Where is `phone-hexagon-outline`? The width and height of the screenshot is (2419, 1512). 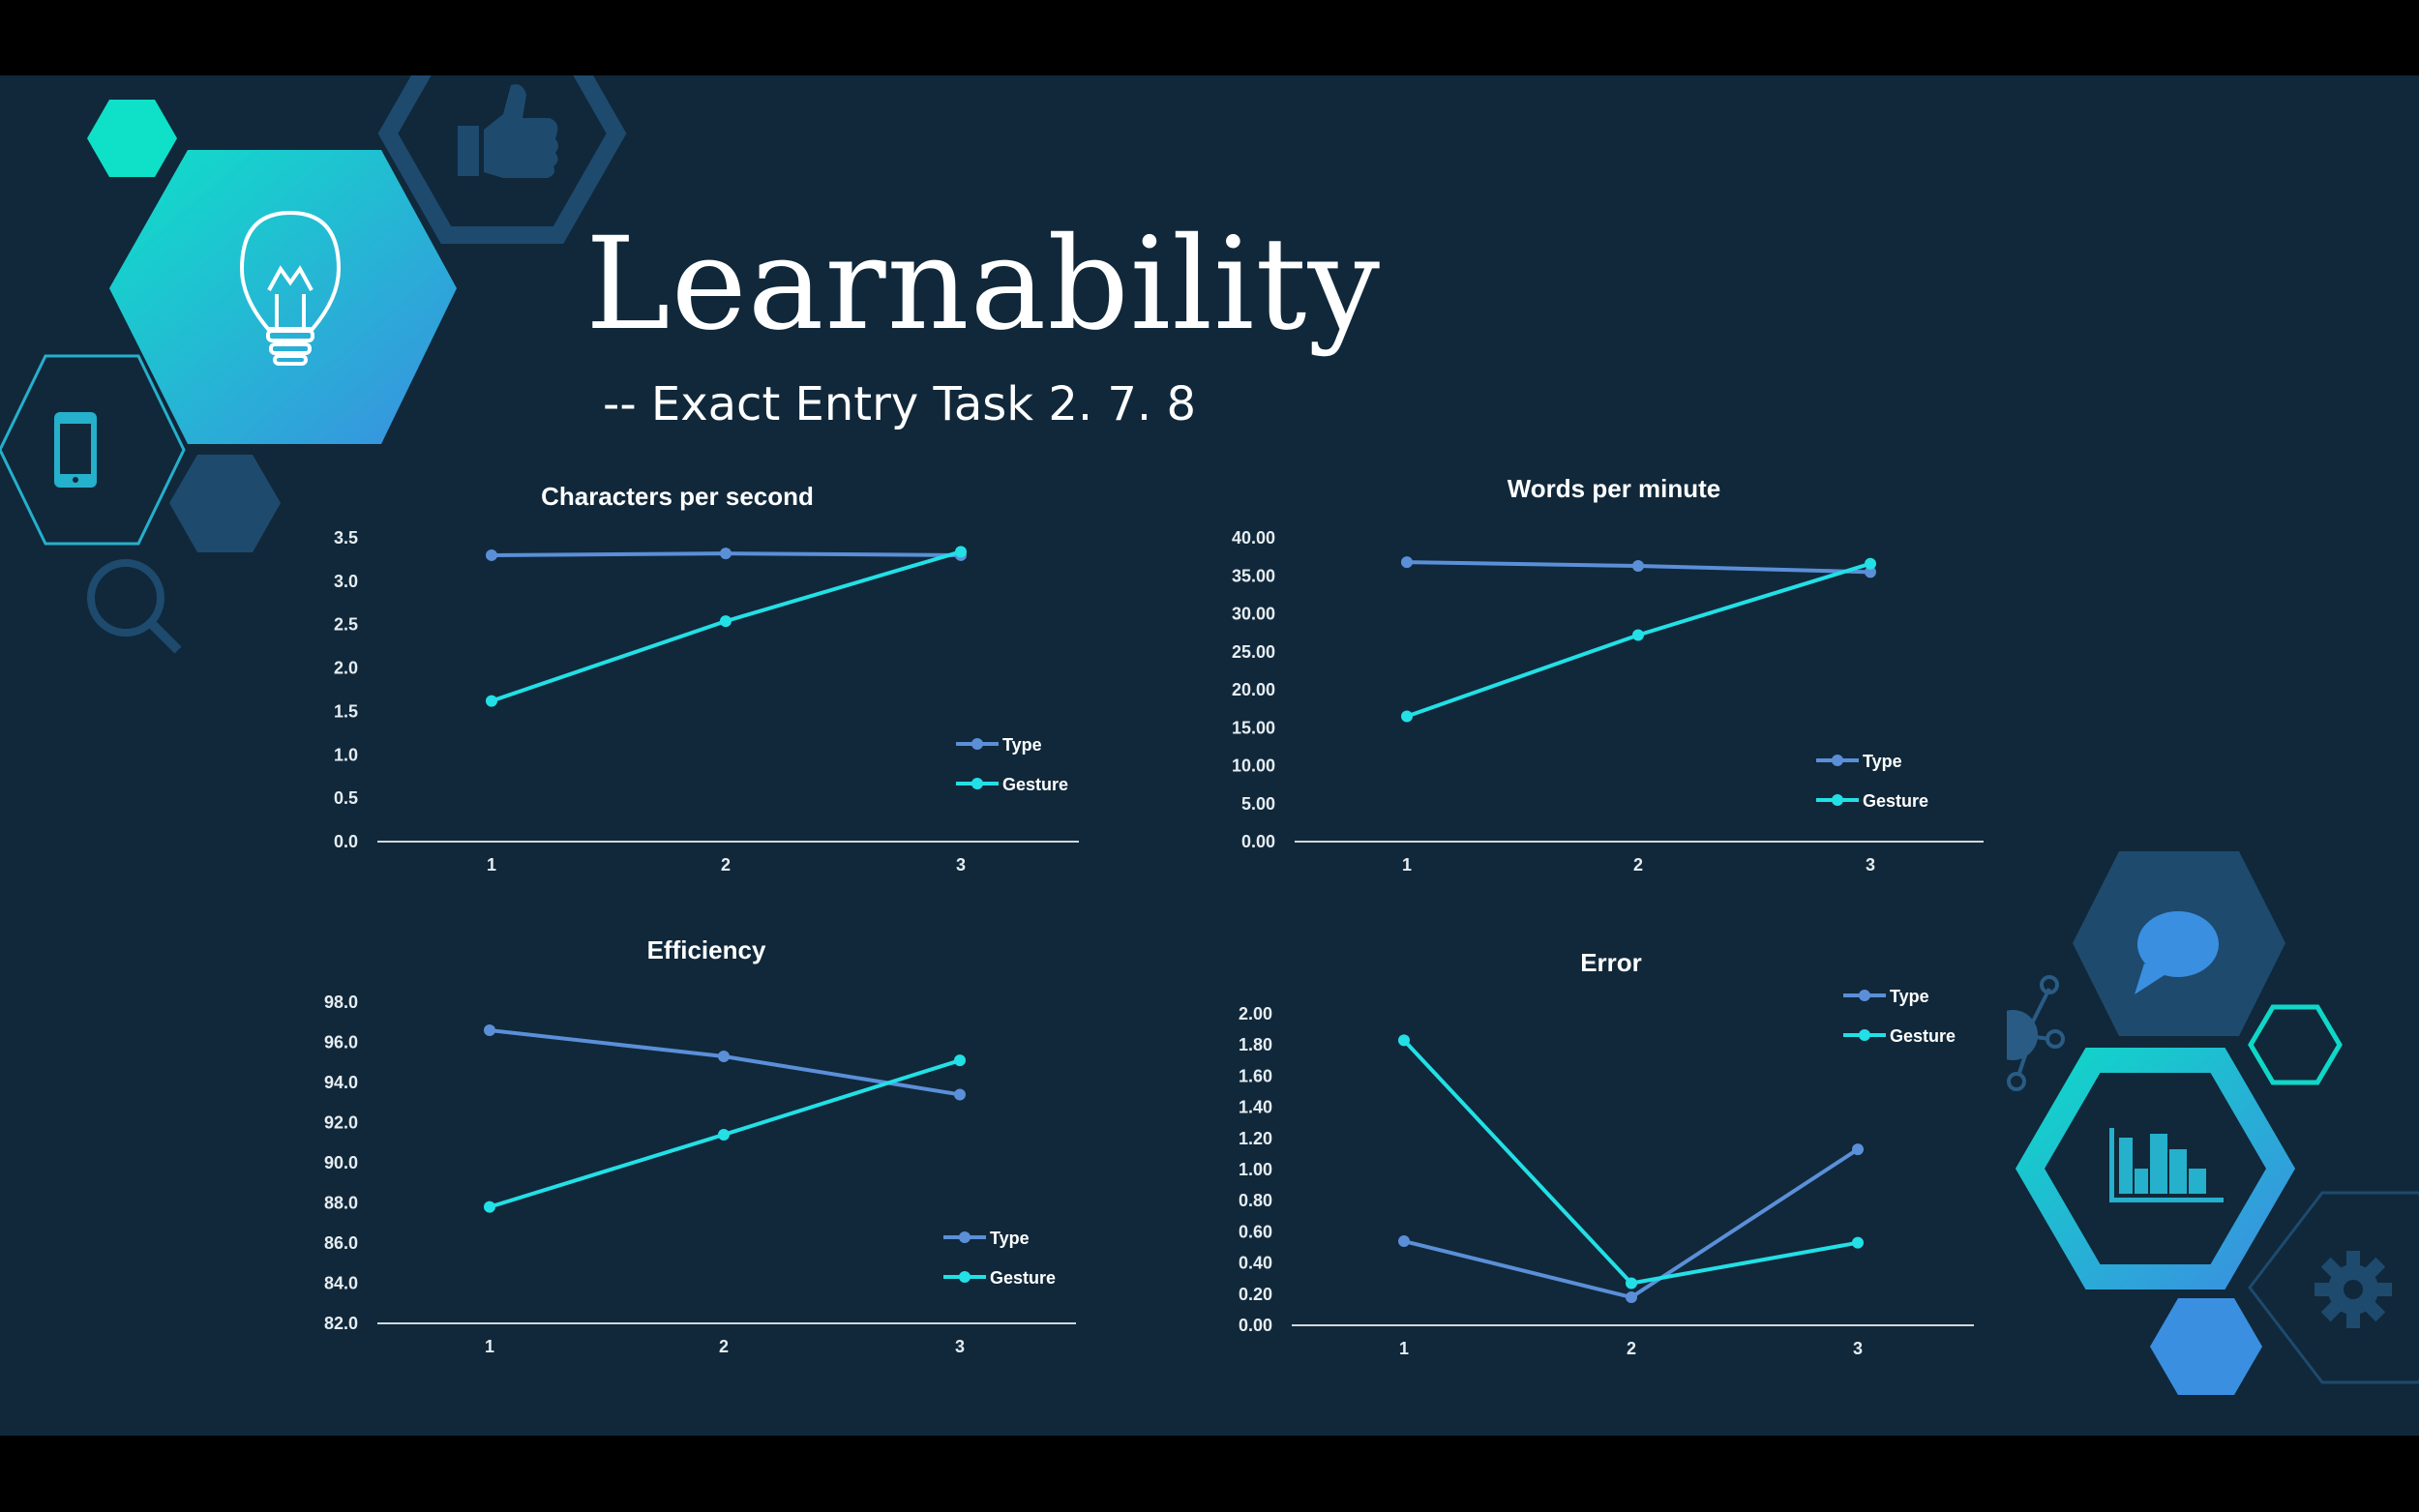
phone-hexagon-outline is located at coordinates (93, 450).